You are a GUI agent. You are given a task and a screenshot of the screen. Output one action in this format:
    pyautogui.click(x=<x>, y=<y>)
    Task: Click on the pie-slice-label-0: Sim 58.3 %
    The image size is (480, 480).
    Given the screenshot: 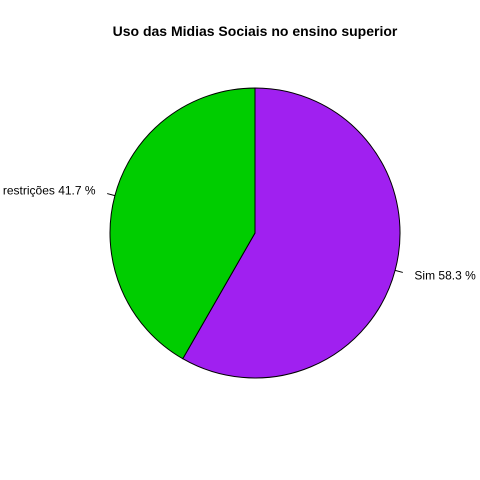 What is the action you would take?
    pyautogui.click(x=445, y=276)
    